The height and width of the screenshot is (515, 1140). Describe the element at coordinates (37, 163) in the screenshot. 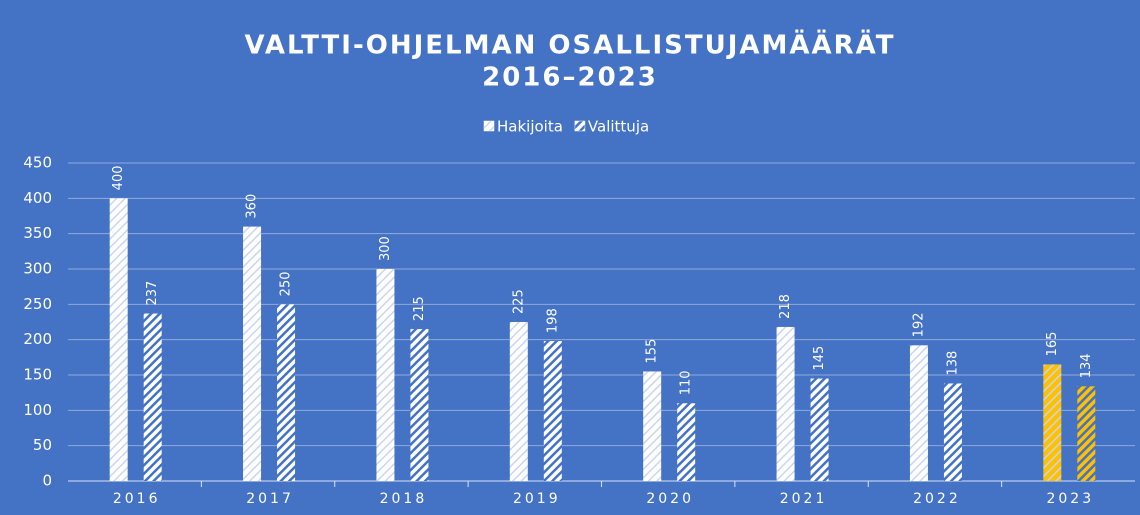

I see `y-tick-label: 450` at that location.